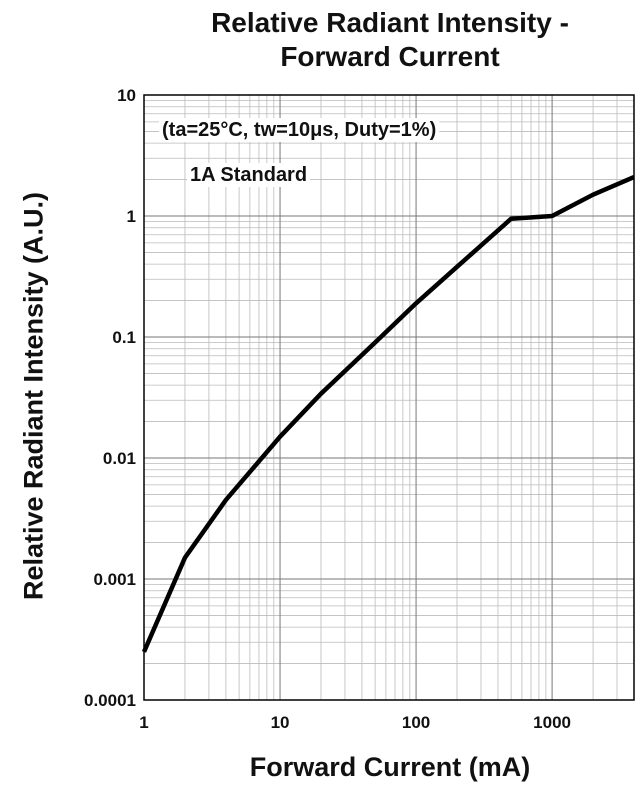 The width and height of the screenshot is (643, 793). What do you see at coordinates (299, 152) in the screenshot?
I see `annotation-group: (ta=25°C, tw=10μs, Duty=1%) 1A Standard` at bounding box center [299, 152].